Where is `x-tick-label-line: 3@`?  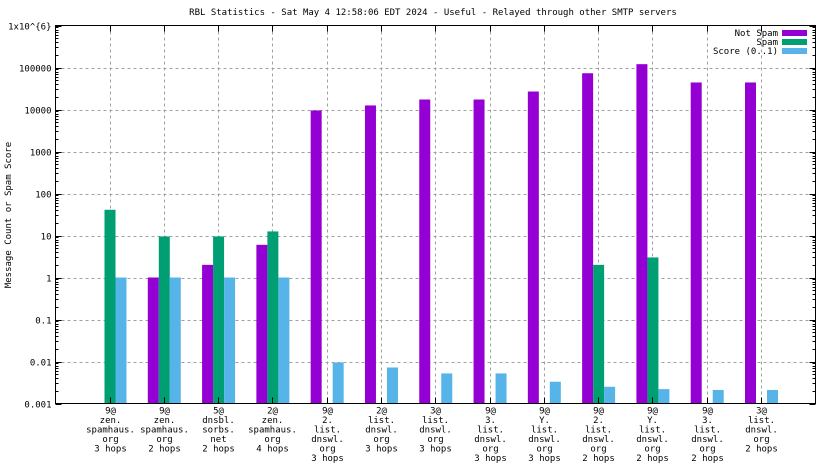 x-tick-label-line: 3@ is located at coordinates (435, 412).